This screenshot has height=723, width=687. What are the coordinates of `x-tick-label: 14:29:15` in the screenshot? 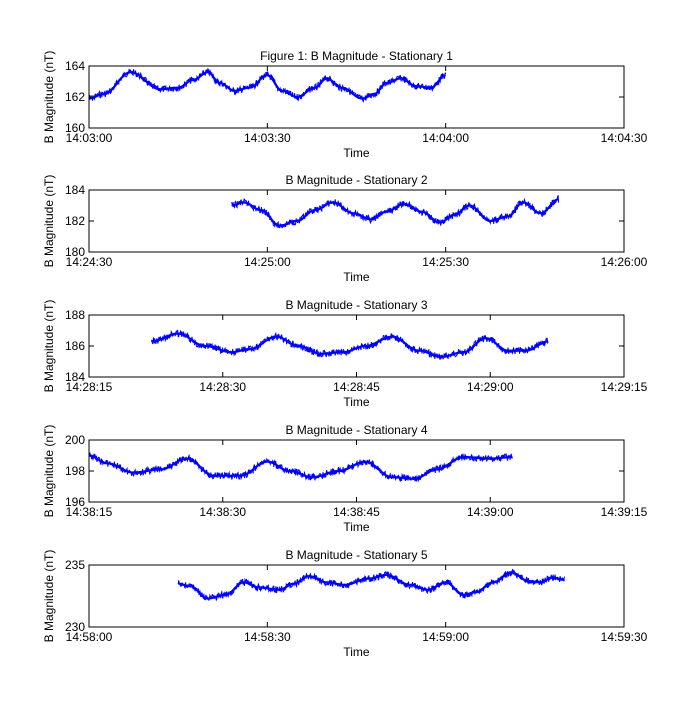 It's located at (624, 387).